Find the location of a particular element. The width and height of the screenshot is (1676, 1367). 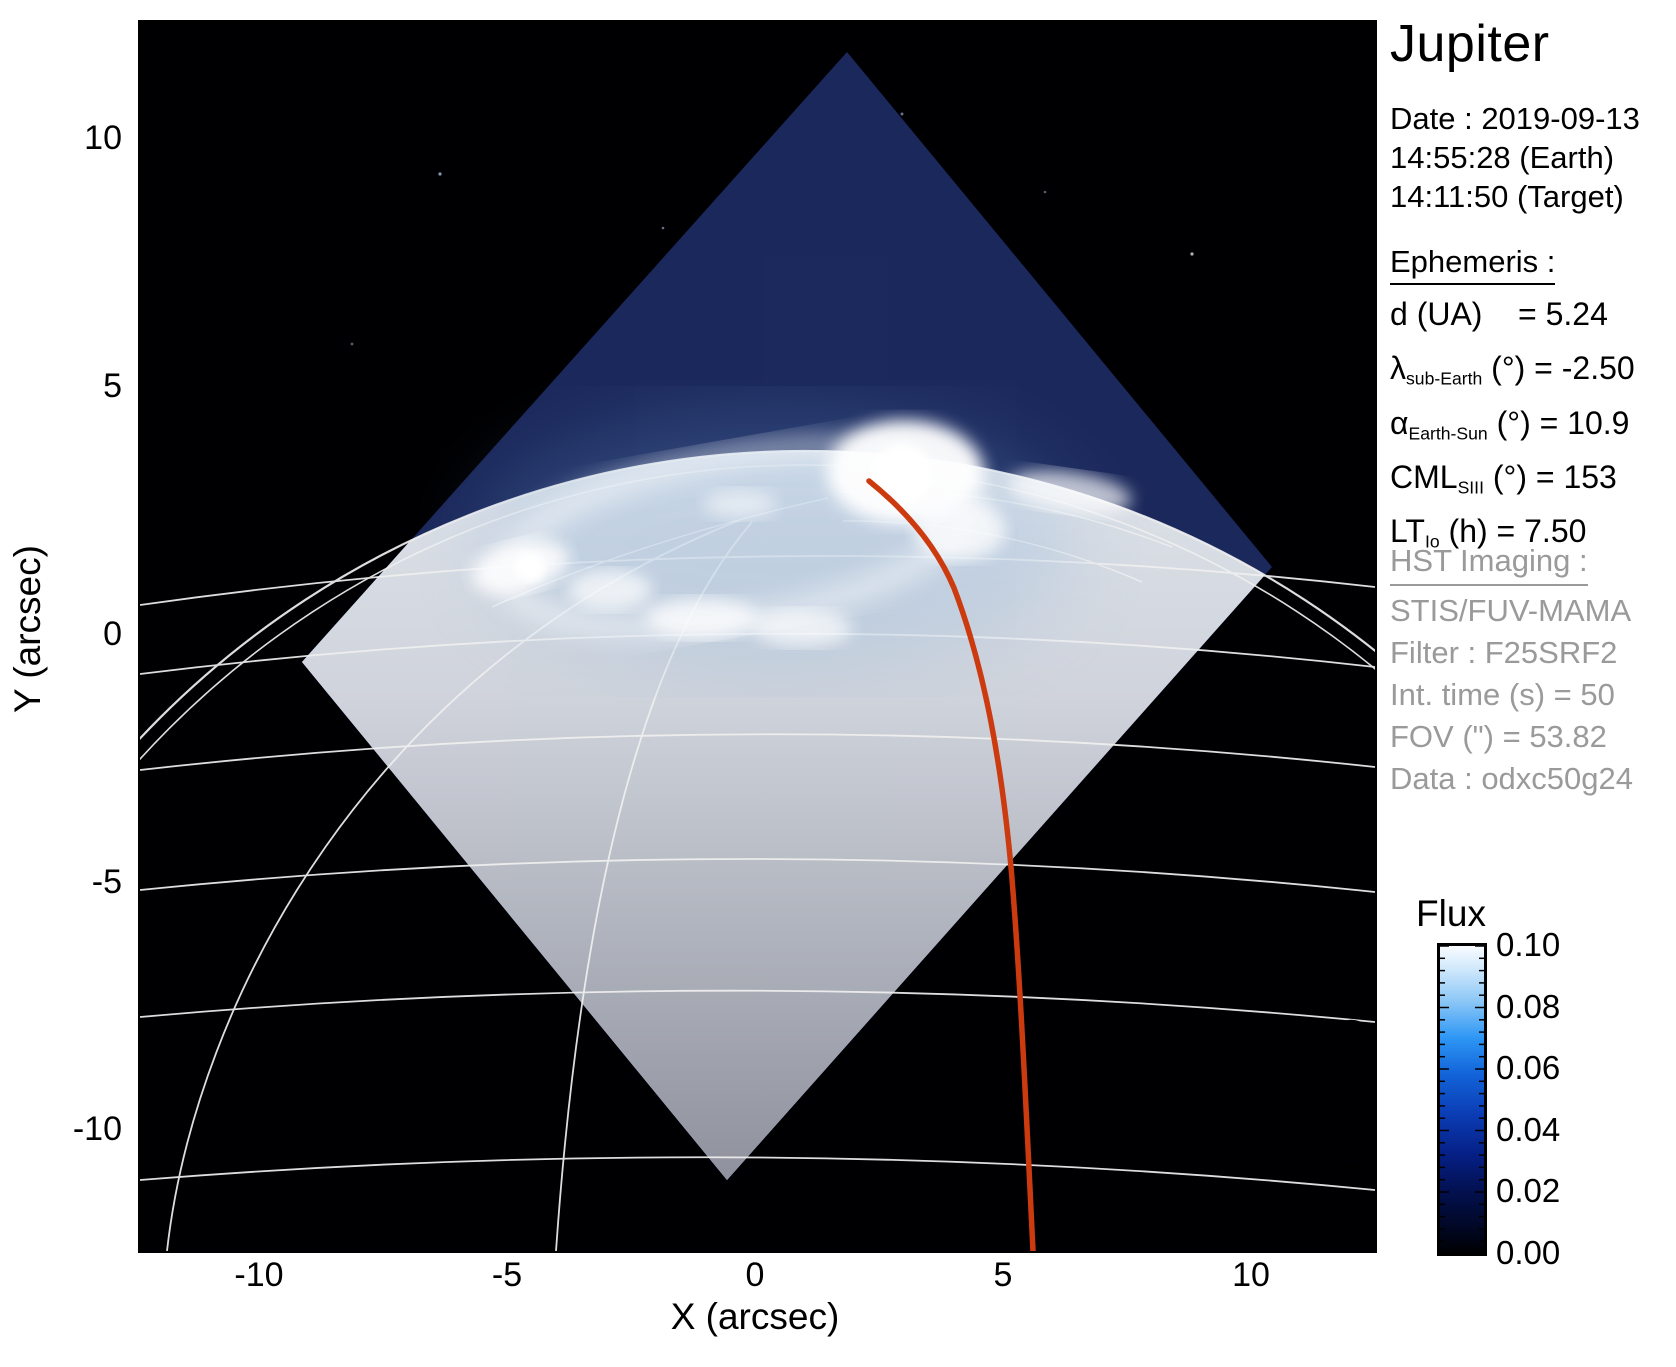

date-line: Date : 2019-09-13 is located at coordinates (1515, 118).